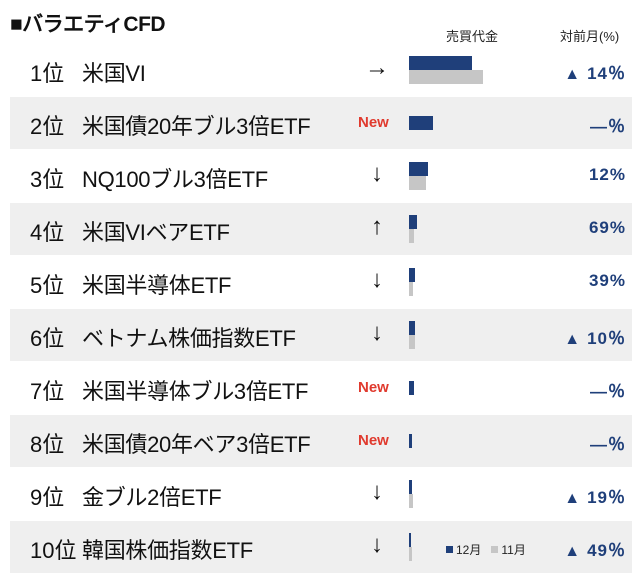  I want to click on ranking-row: 10位 韓国株価指数ETF ↓ ▲ 49％ 12月 11月, so click(321, 547).